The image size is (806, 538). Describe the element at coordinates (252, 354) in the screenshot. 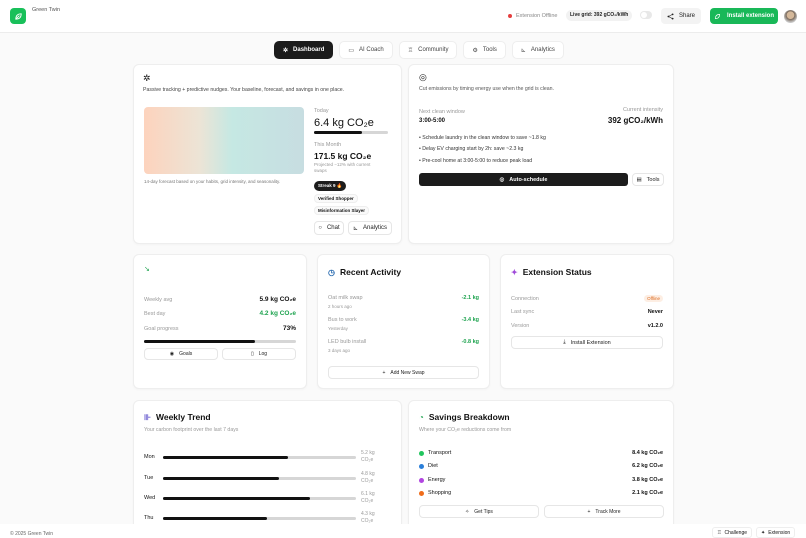

I see `clipboard-icon: ▯` at that location.